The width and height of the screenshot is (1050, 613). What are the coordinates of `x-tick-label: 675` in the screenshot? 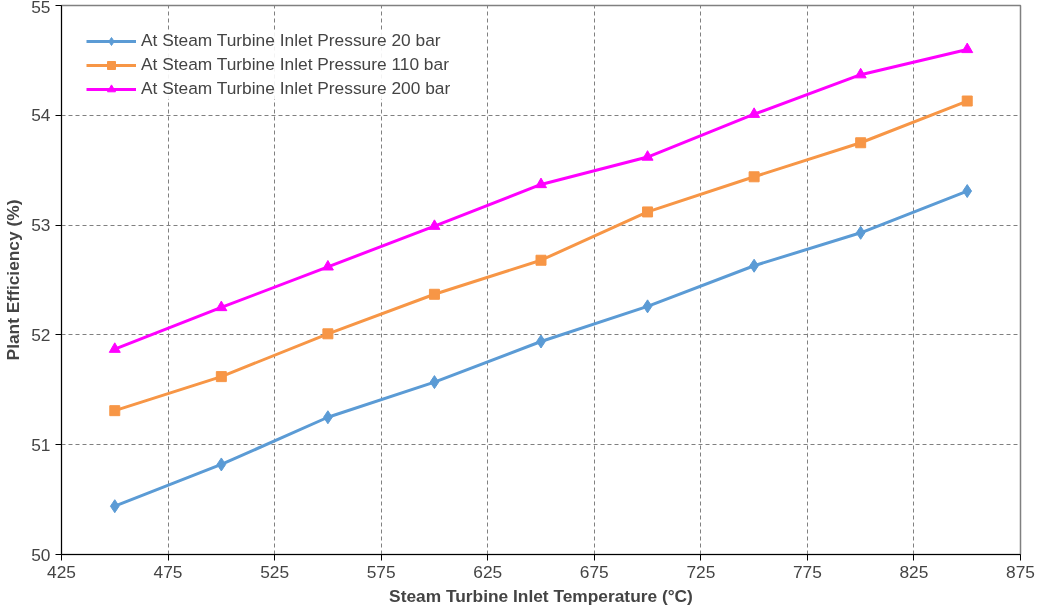 It's located at (594, 571).